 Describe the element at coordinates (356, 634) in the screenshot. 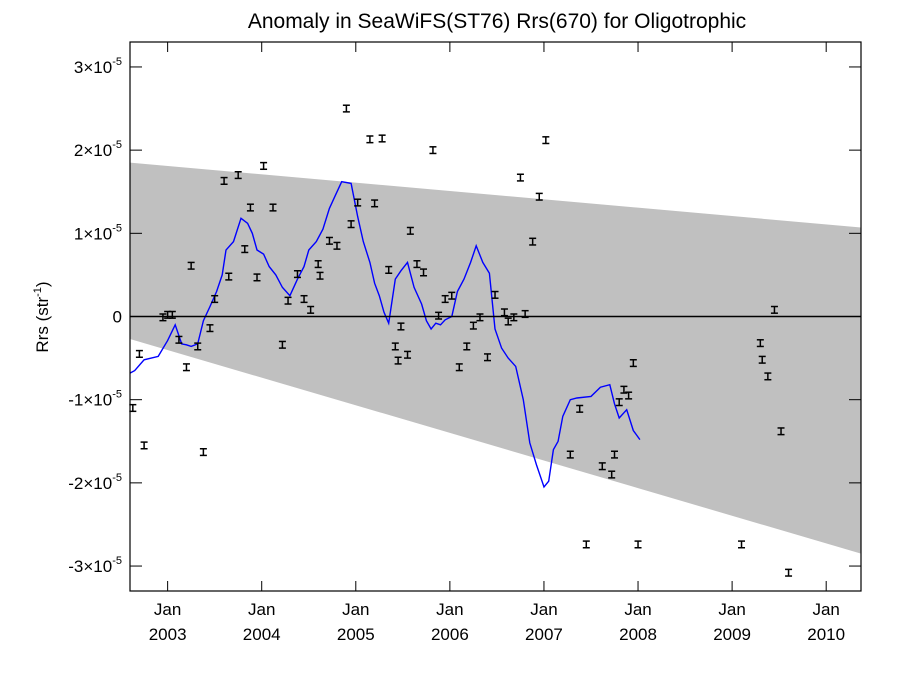

I see `x-tick-label-year: 2005` at that location.